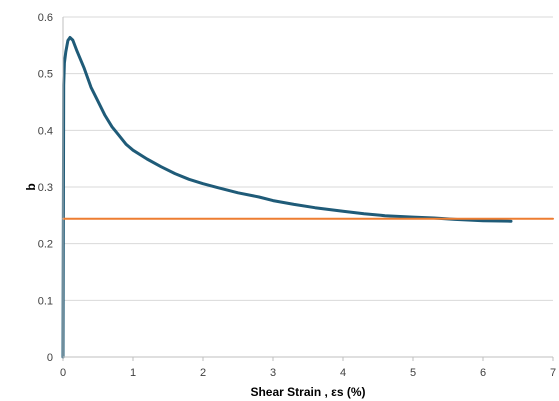 The width and height of the screenshot is (559, 401). What do you see at coordinates (31, 186) in the screenshot?
I see `y-axis-title: b` at bounding box center [31, 186].